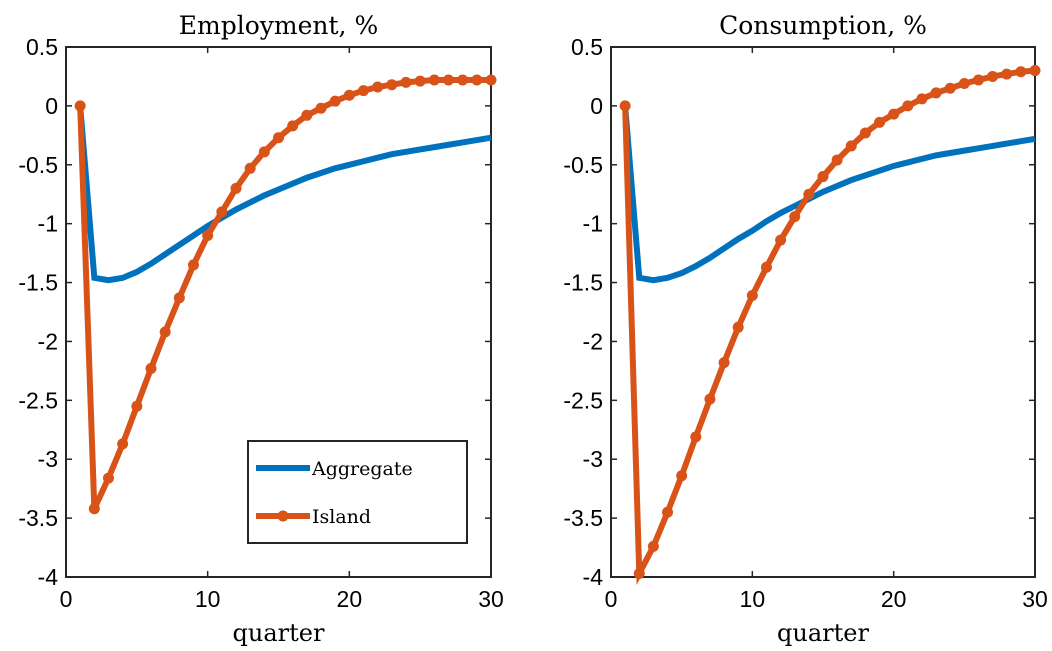 The width and height of the screenshot is (1052, 651). Describe the element at coordinates (283, 516) in the screenshot. I see `legend-marker` at that location.